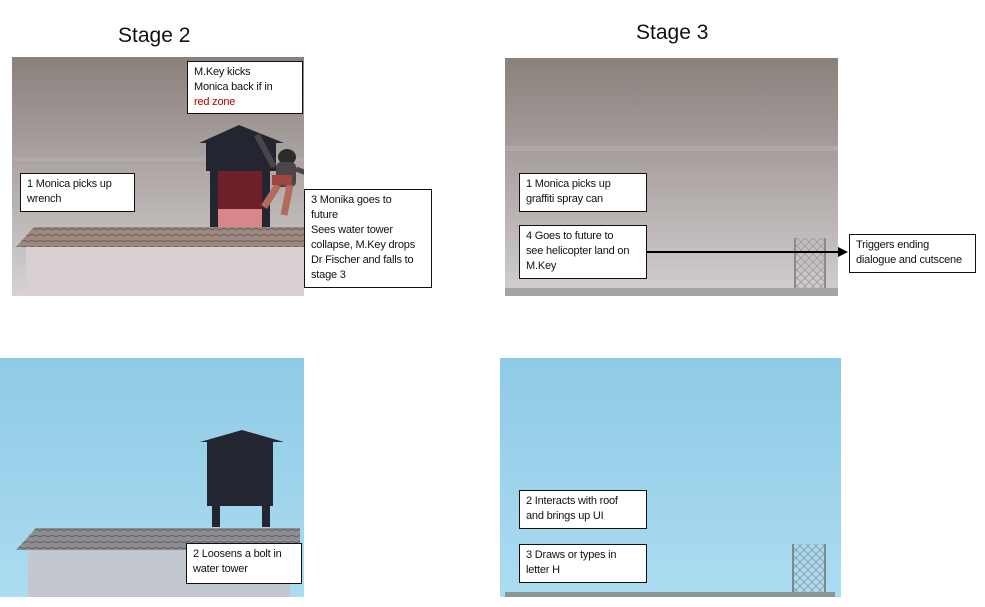 Image resolution: width=985 pixels, height=607 pixels. Describe the element at coordinates (583, 192) in the screenshot. I see `note-s3-spray: 1 Monica picks up graffiti spray can` at that location.